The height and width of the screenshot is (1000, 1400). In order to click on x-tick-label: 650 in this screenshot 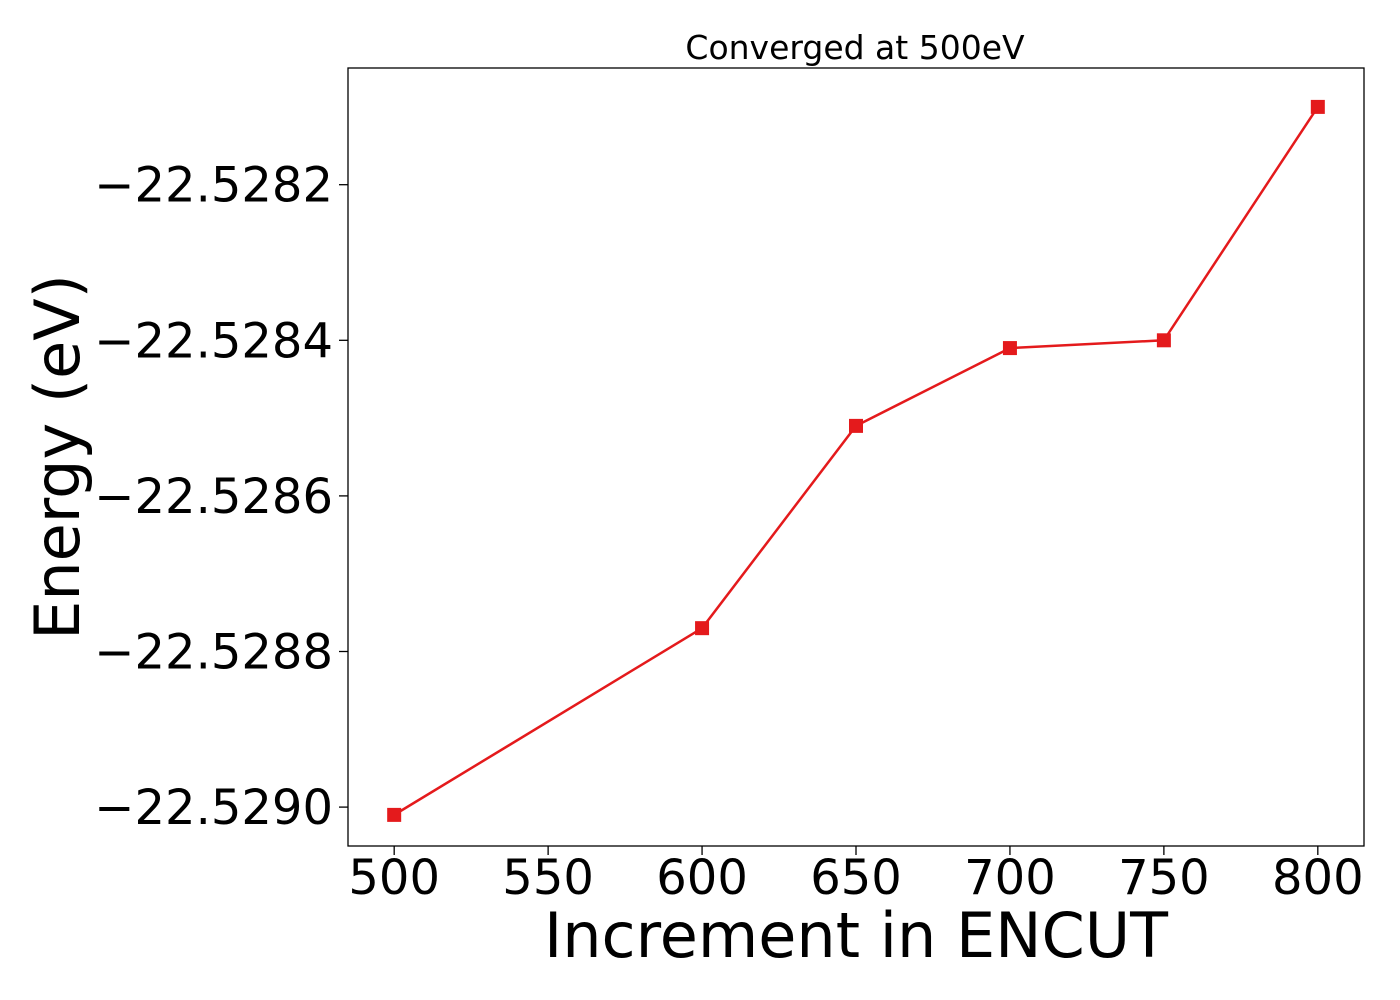, I will do `click(856, 878)`.